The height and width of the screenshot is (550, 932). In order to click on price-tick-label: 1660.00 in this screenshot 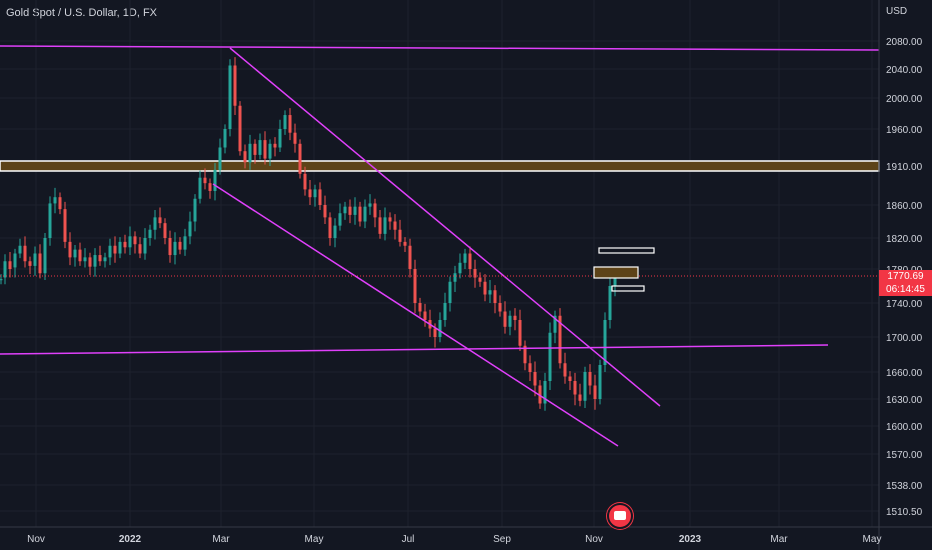, I will do `click(904, 373)`.